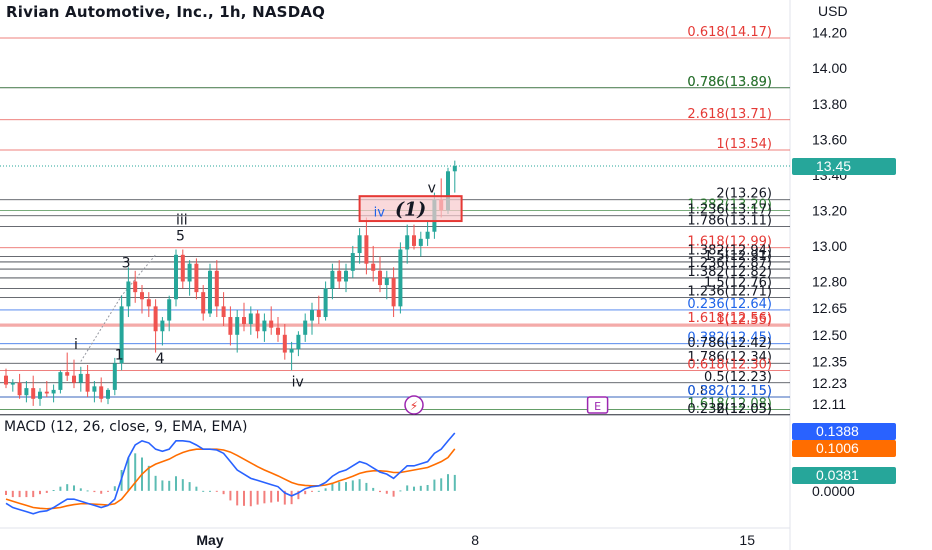  What do you see at coordinates (729, 32) in the screenshot?
I see `fib-level-label: 0.618(14.17)` at bounding box center [729, 32].